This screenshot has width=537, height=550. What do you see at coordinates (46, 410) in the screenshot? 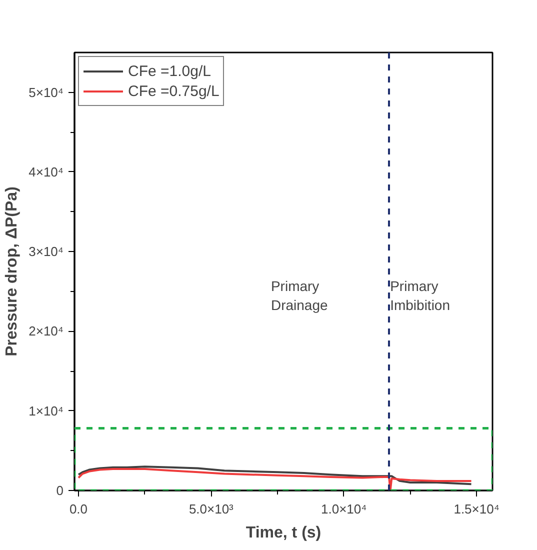
I see `y-tick-label: 1×10⁴` at bounding box center [46, 410].